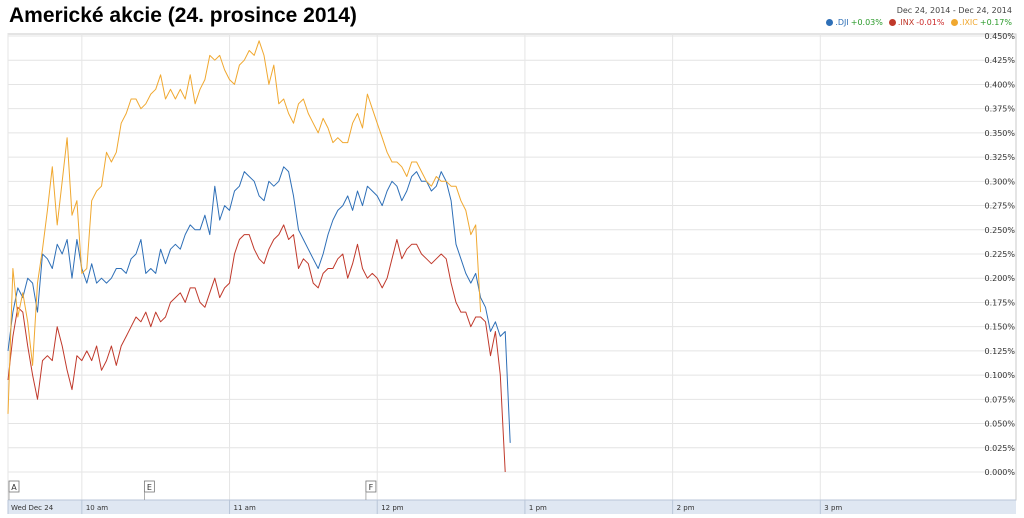 Image resolution: width=1024 pixels, height=518 pixels. What do you see at coordinates (999, 424) in the screenshot?
I see `y-tick-label: 0.050%` at bounding box center [999, 424].